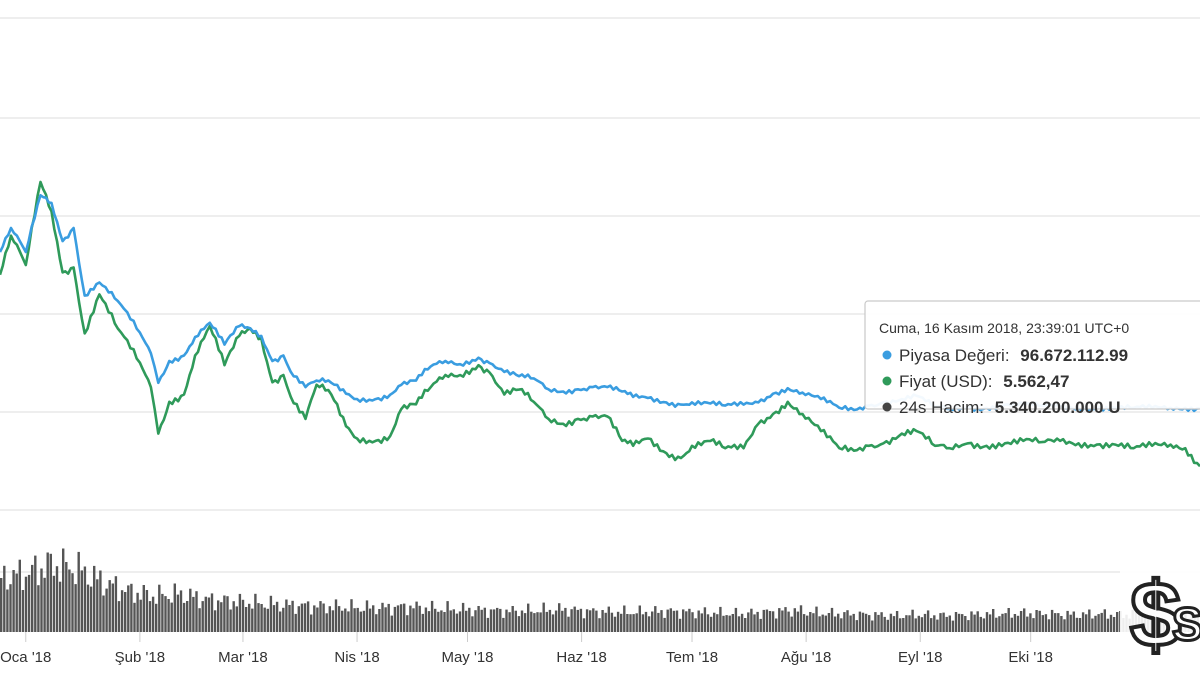 This screenshot has width=1200, height=680. I want to click on x-tick-label: May '18, so click(467, 657).